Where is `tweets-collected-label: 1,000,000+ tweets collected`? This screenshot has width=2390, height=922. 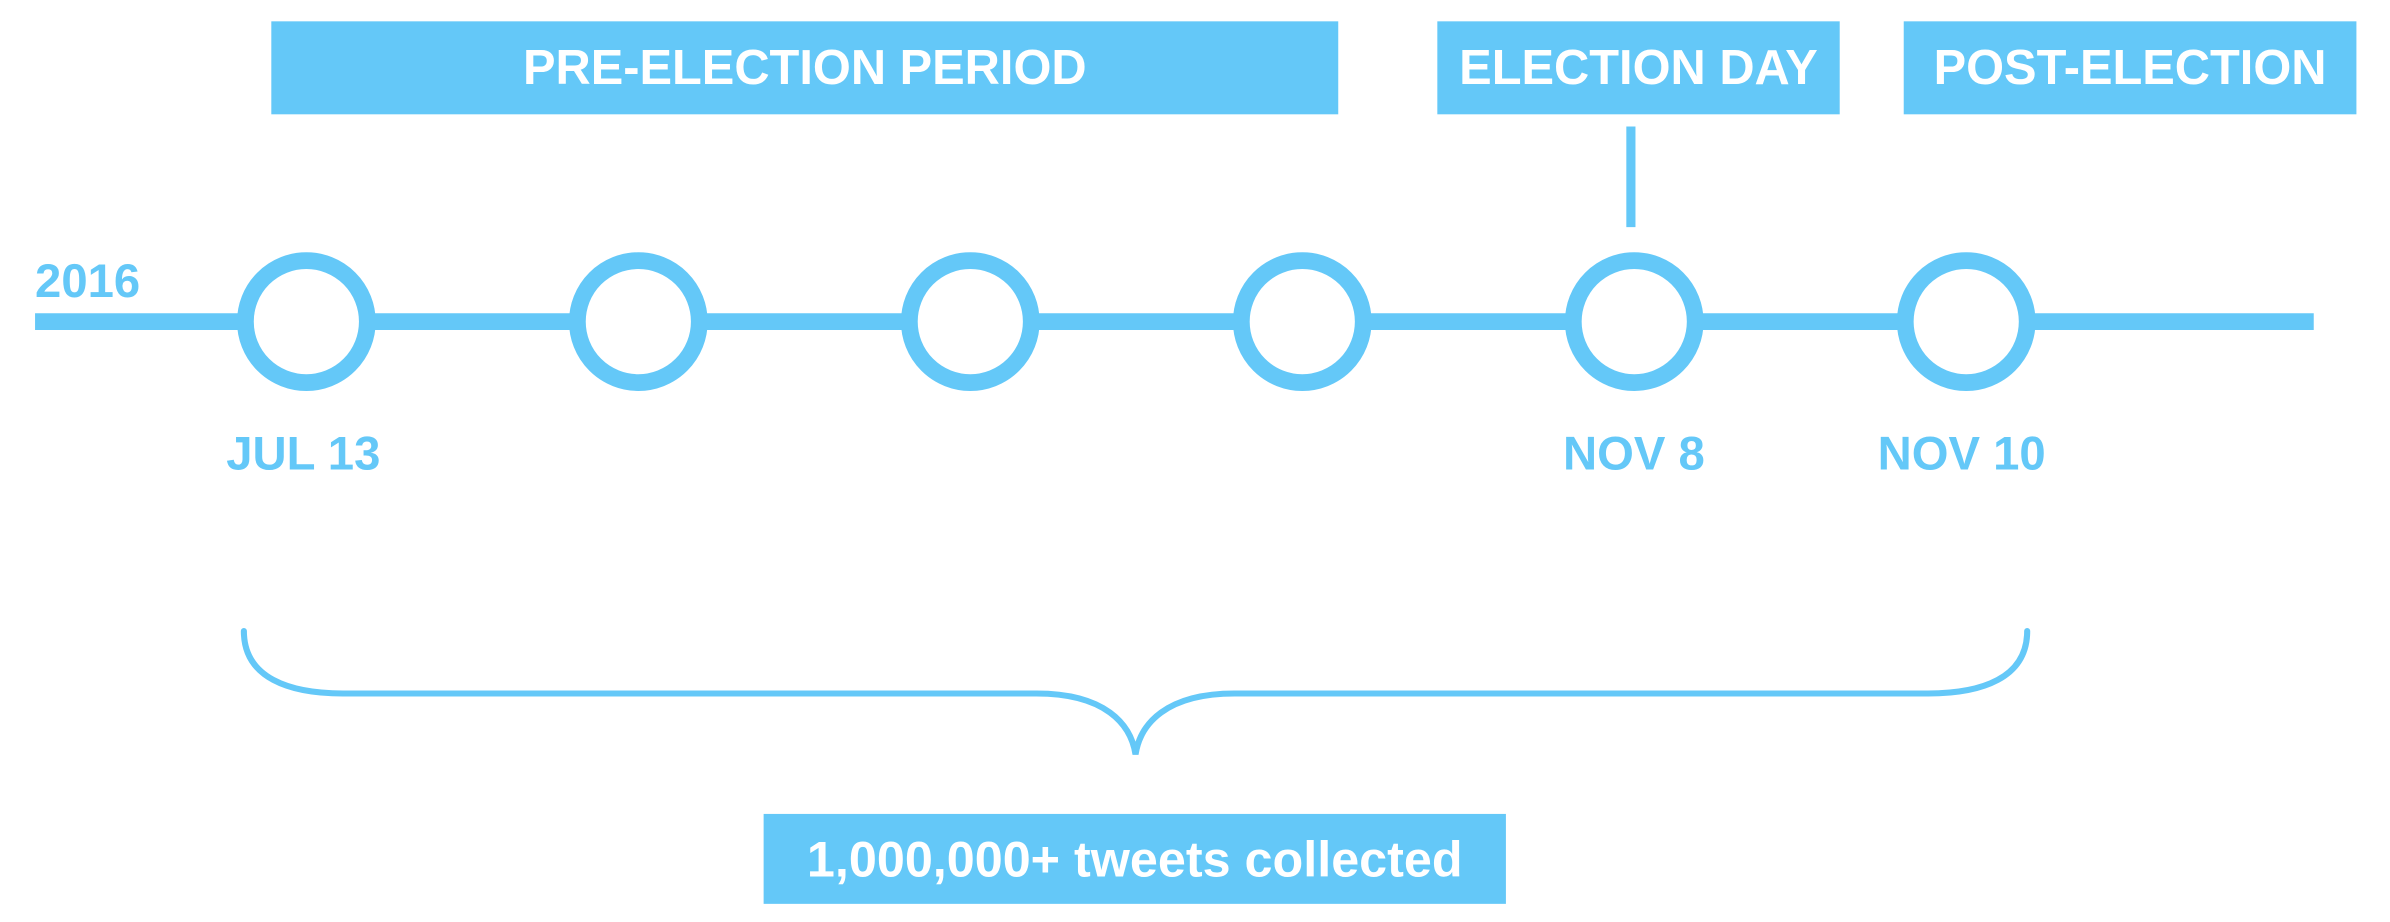
tweets-collected-label: 1,000,000+ tweets collected is located at coordinates (1134, 858).